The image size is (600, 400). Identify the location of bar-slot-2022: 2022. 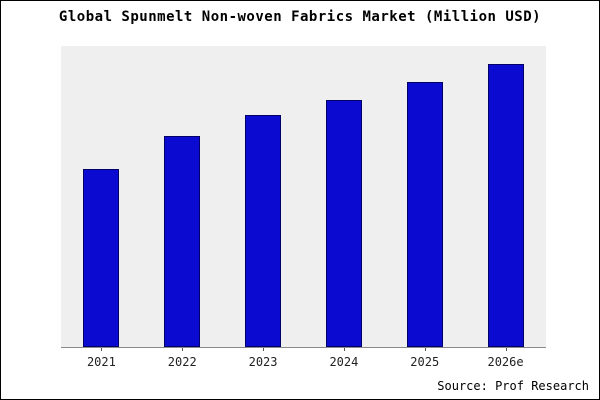
(182, 207).